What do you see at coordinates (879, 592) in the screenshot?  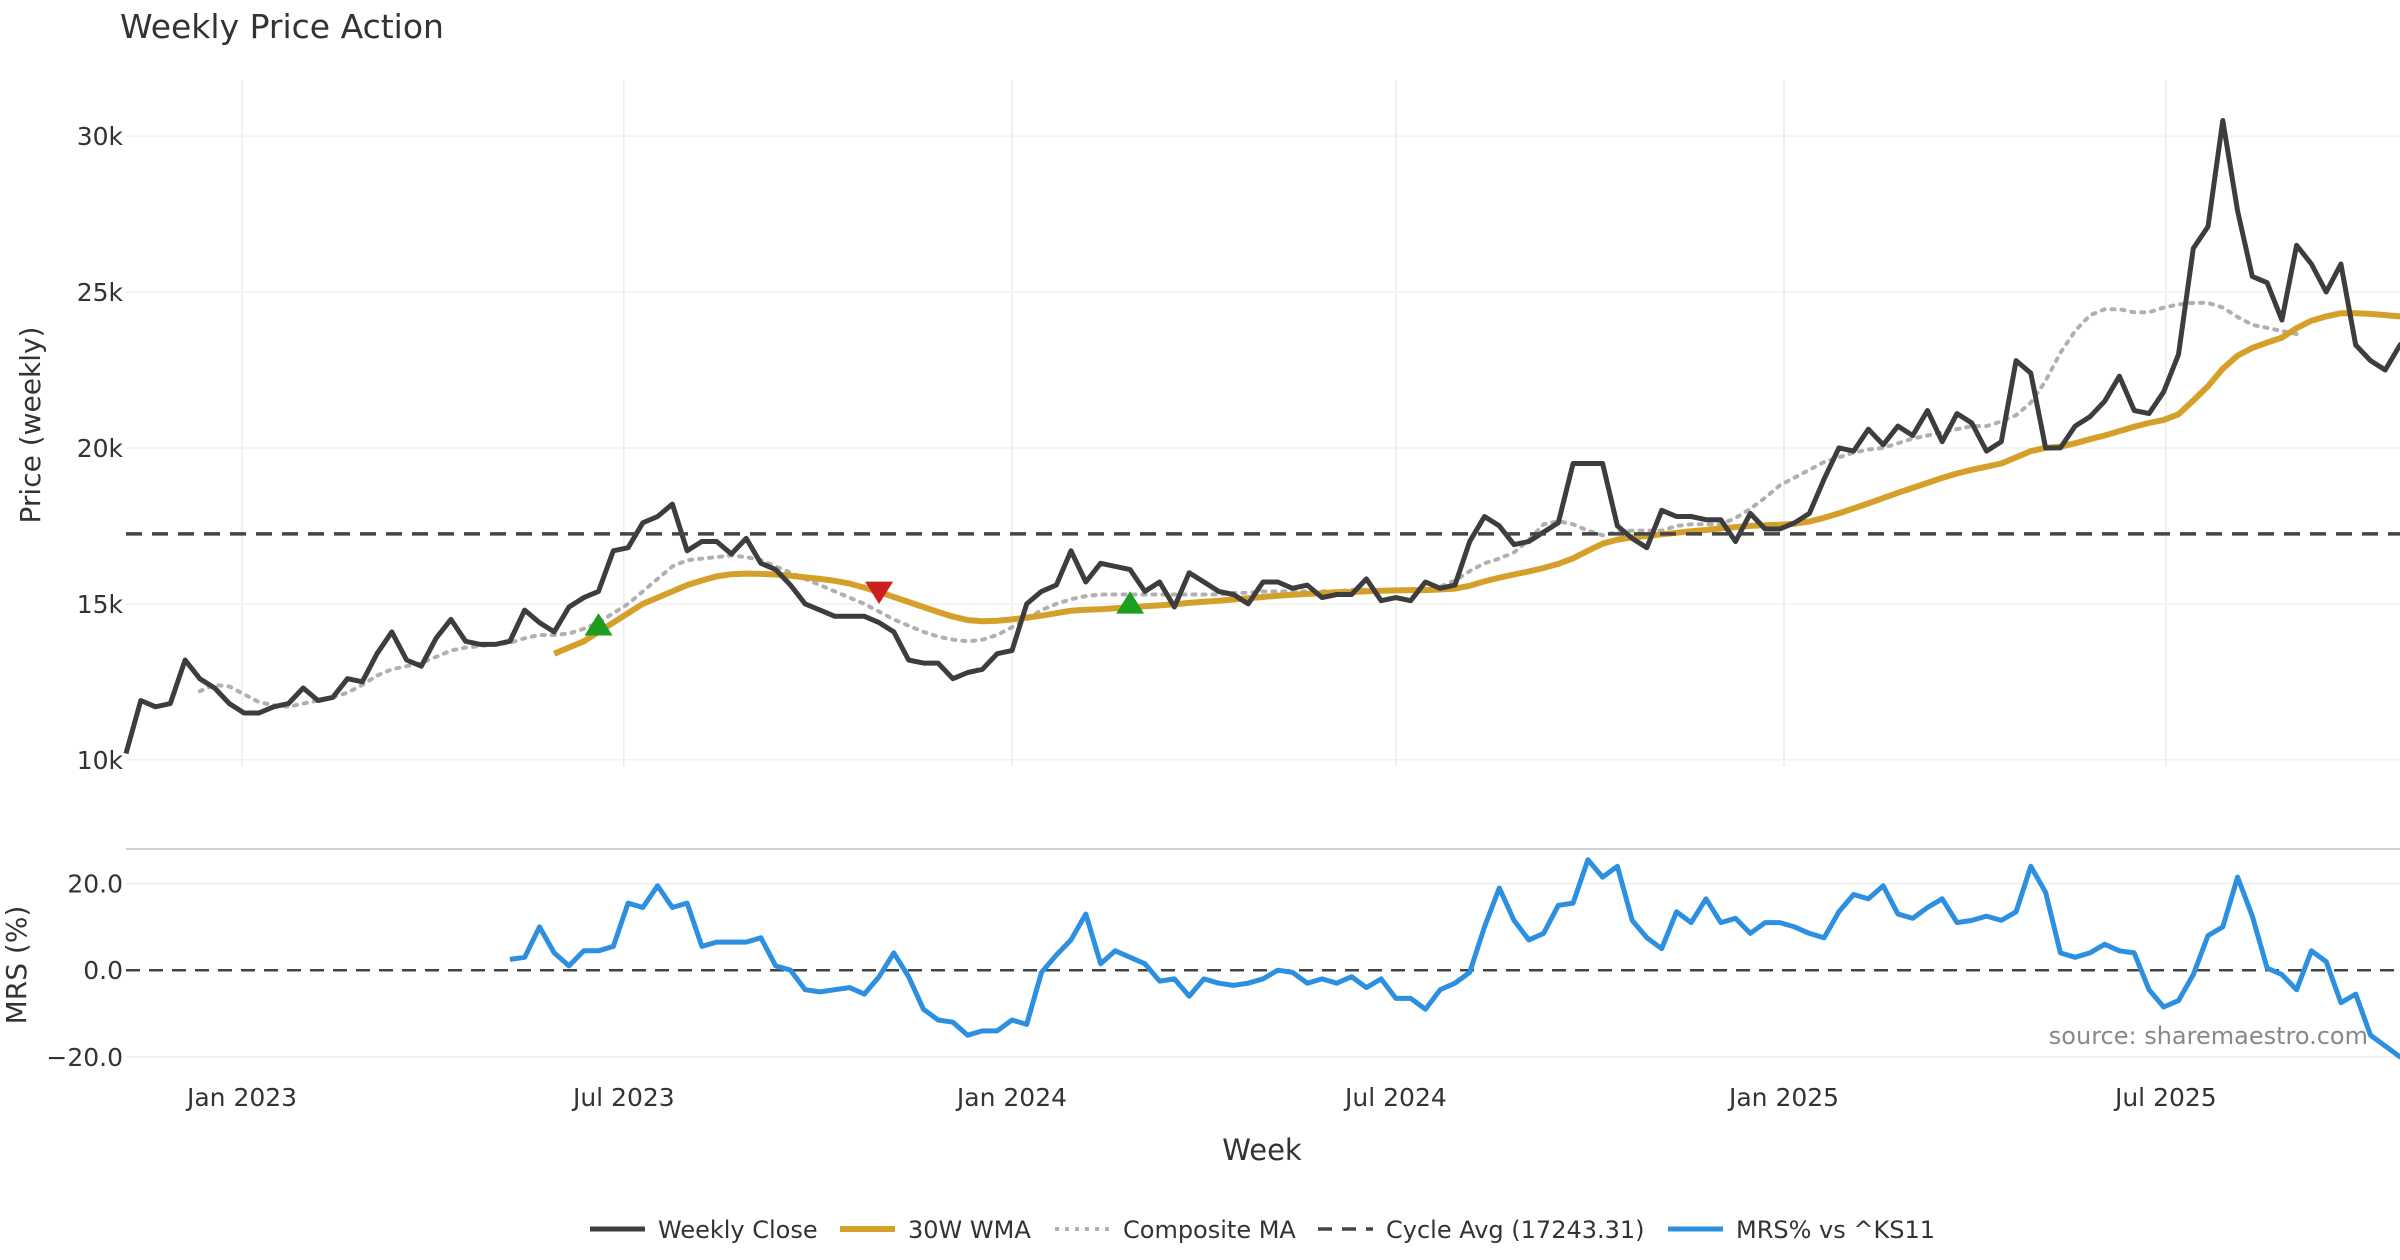 I see `sell-signal-marker` at bounding box center [879, 592].